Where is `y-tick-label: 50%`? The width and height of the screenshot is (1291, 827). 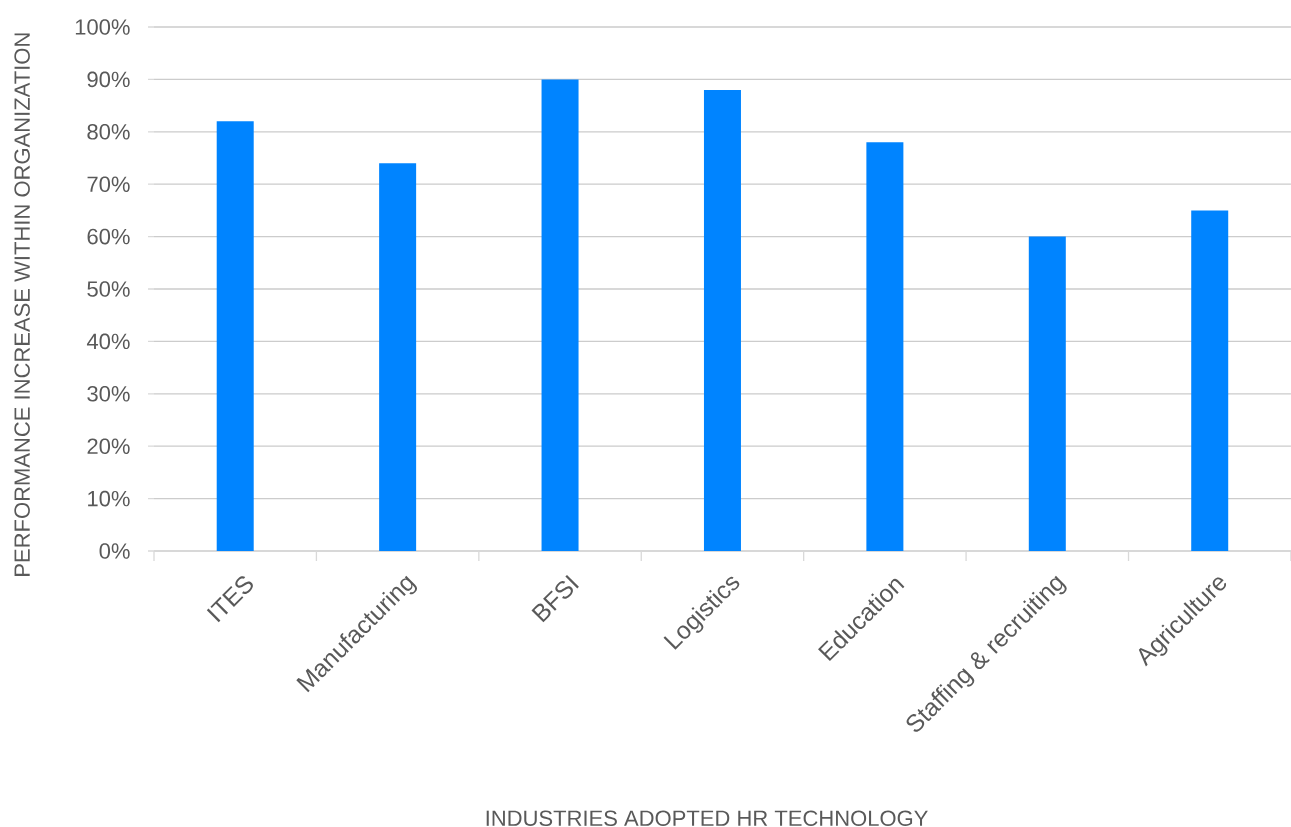
y-tick-label: 50% is located at coordinates (108, 289).